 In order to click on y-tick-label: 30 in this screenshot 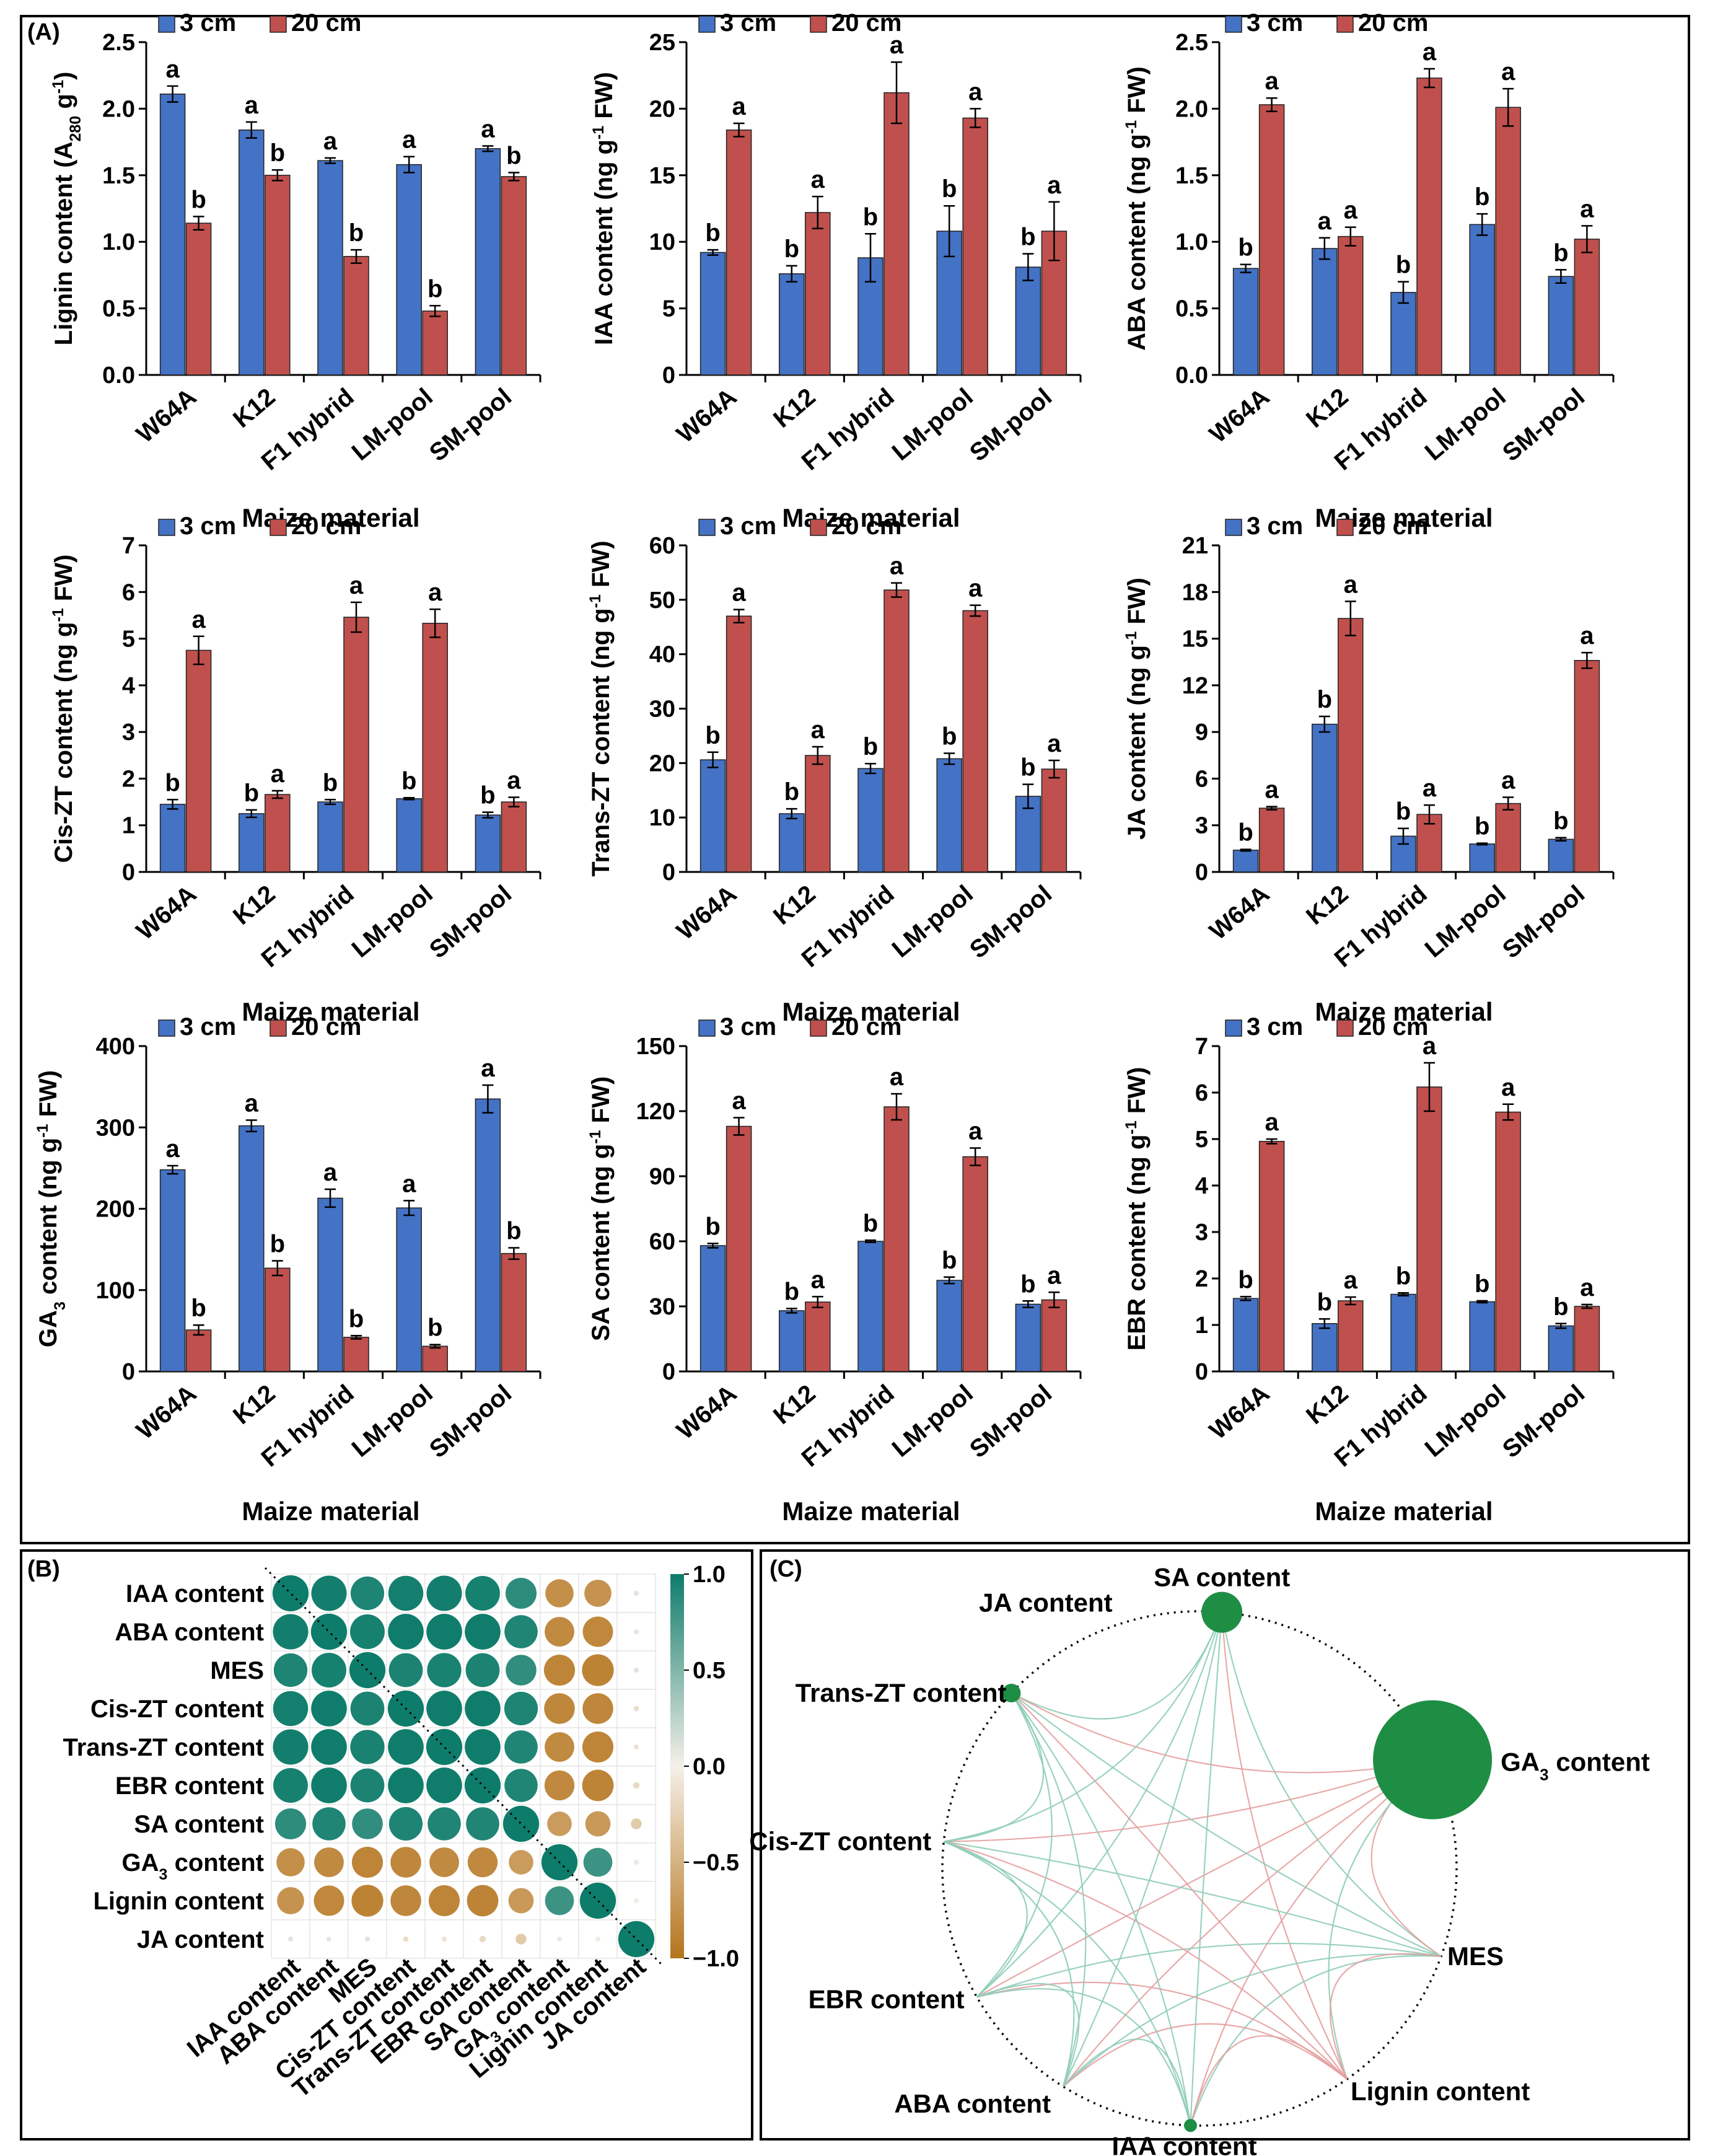, I will do `click(662, 710)`.